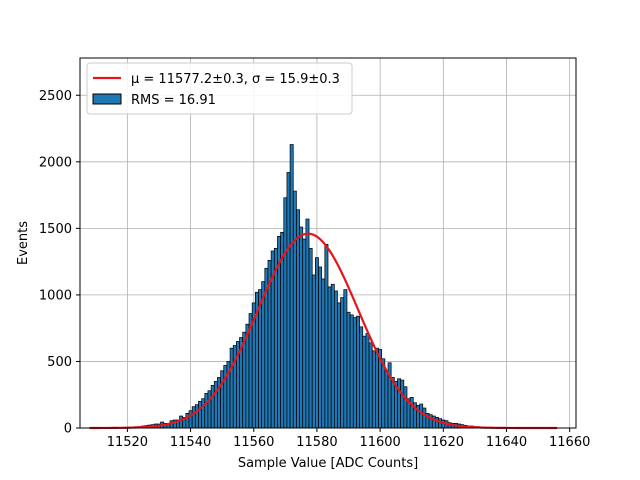 The image size is (640, 480). What do you see at coordinates (59, 362) in the screenshot?
I see `y-tick-label: 500` at bounding box center [59, 362].